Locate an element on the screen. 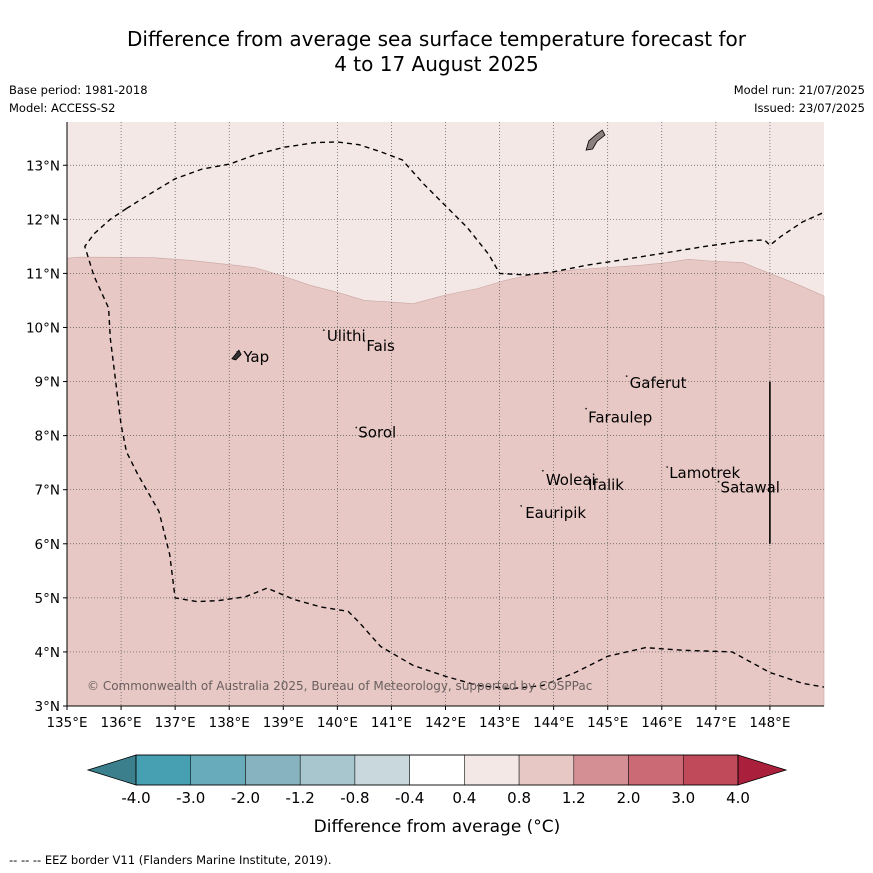  x-tick-label: 135°E is located at coordinates (66, 723).